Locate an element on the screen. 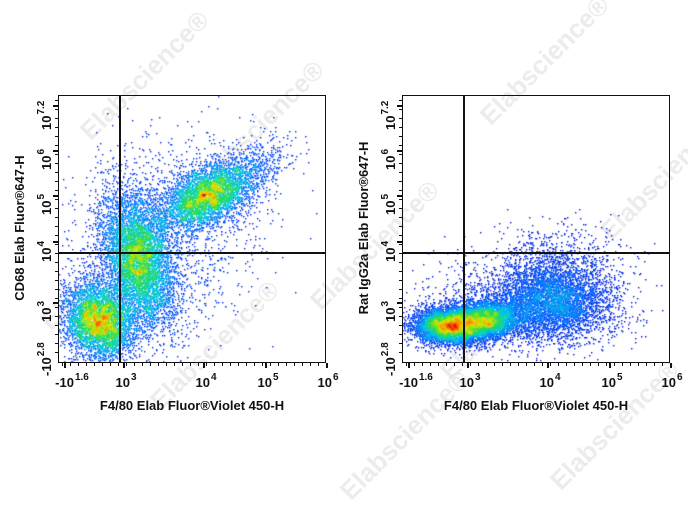 The height and width of the screenshot is (506, 688). y-axis-label: Rat IgG2a Elab Fluor®647-H is located at coordinates (363, 228).